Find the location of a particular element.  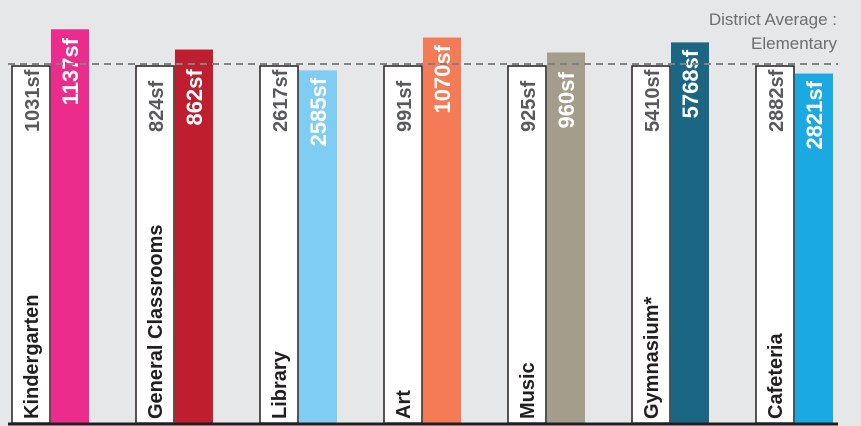

category-label-4: Music is located at coordinates (528, 390).